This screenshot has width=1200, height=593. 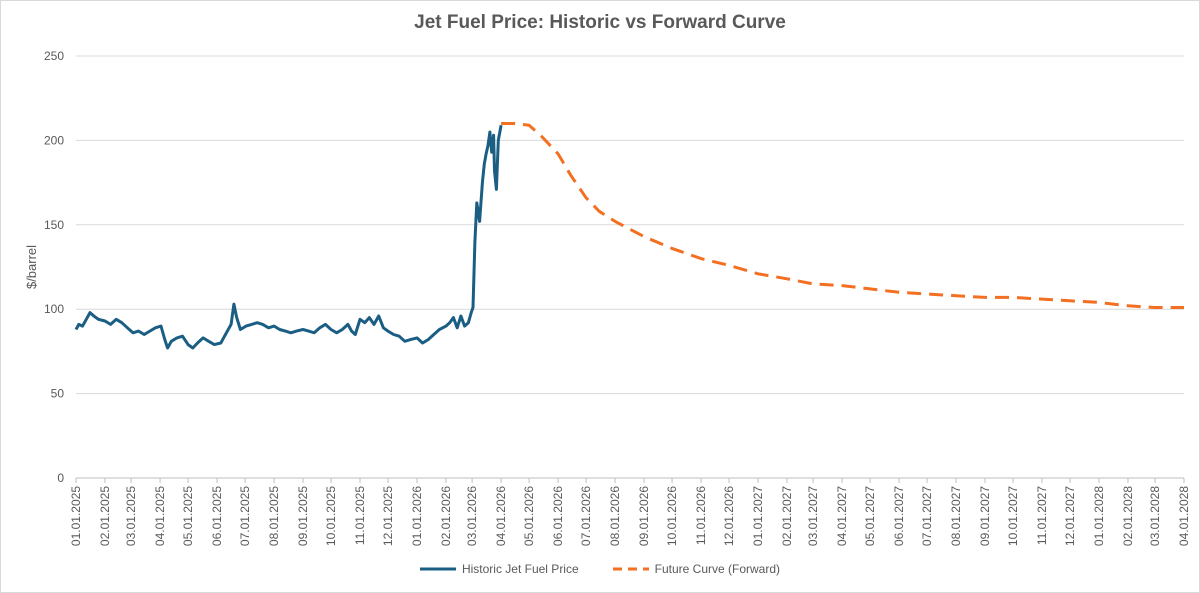 What do you see at coordinates (58, 394) in the screenshot?
I see `y-tick-label: 50` at bounding box center [58, 394].